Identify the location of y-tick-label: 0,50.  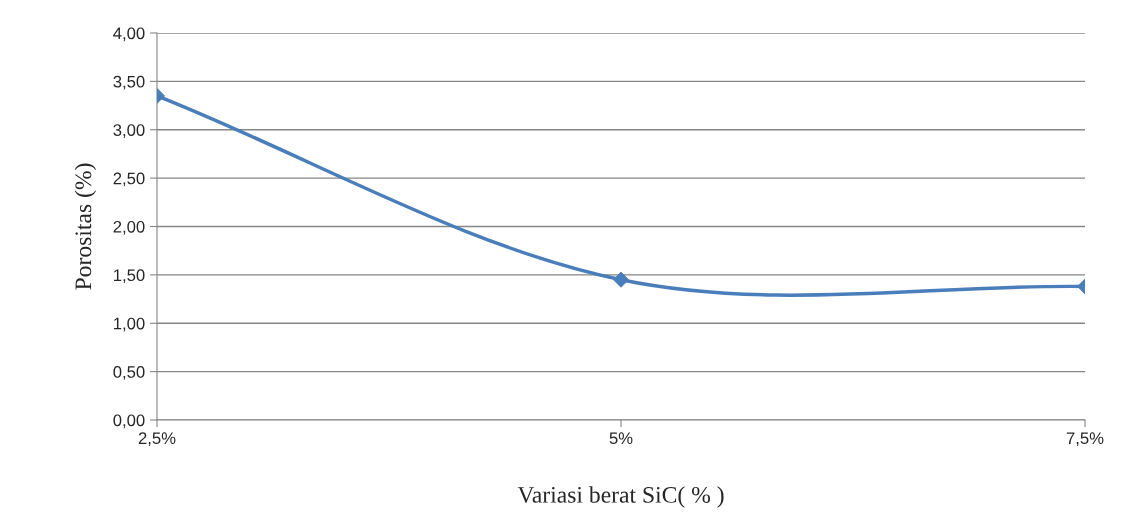
(129, 373).